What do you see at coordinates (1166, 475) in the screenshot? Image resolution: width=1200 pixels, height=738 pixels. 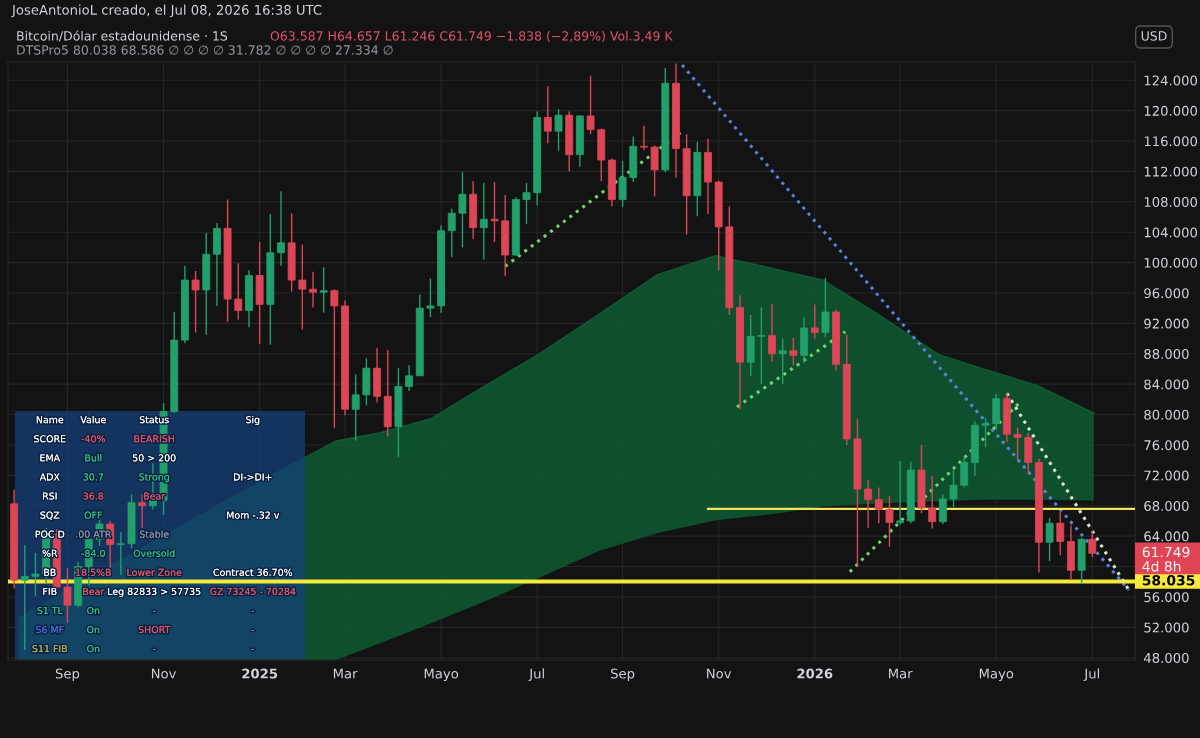 I see `y-tick-label: 72.000` at bounding box center [1166, 475].